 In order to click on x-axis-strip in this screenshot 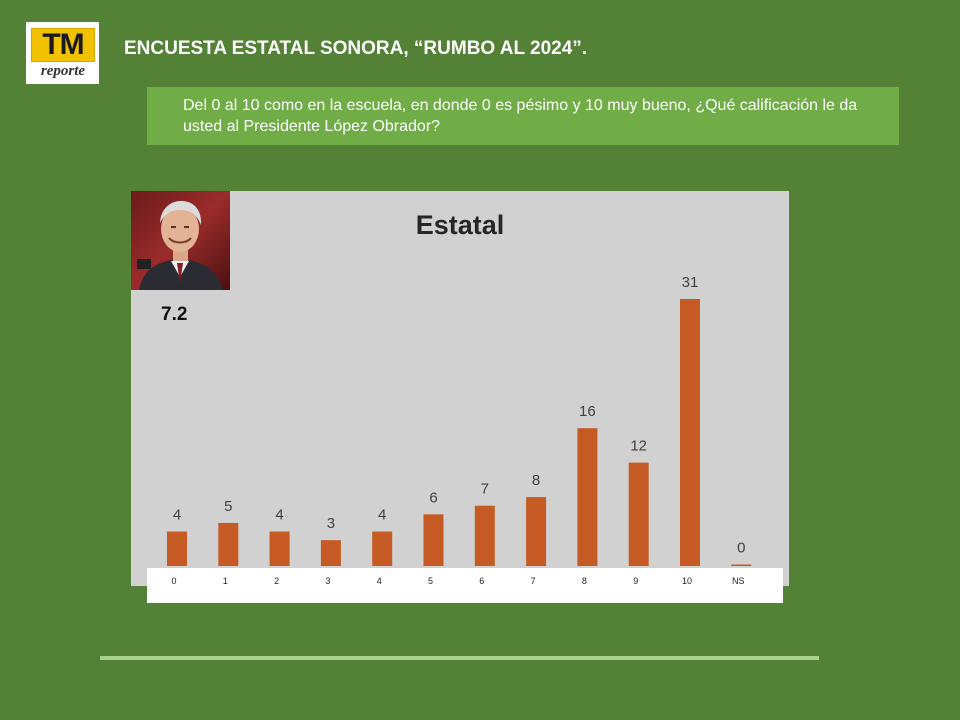, I will do `click(465, 585)`.